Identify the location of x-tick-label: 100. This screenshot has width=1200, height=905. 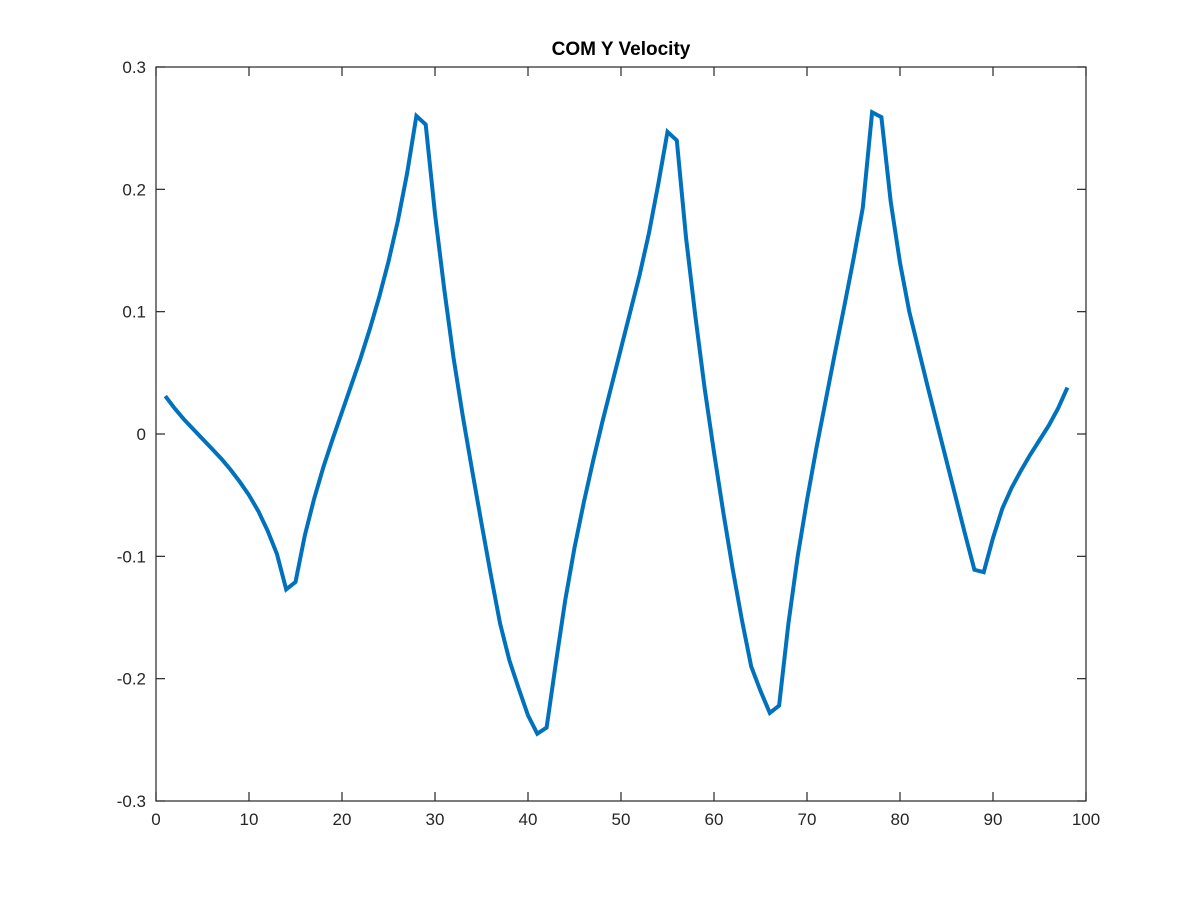
(1086, 819).